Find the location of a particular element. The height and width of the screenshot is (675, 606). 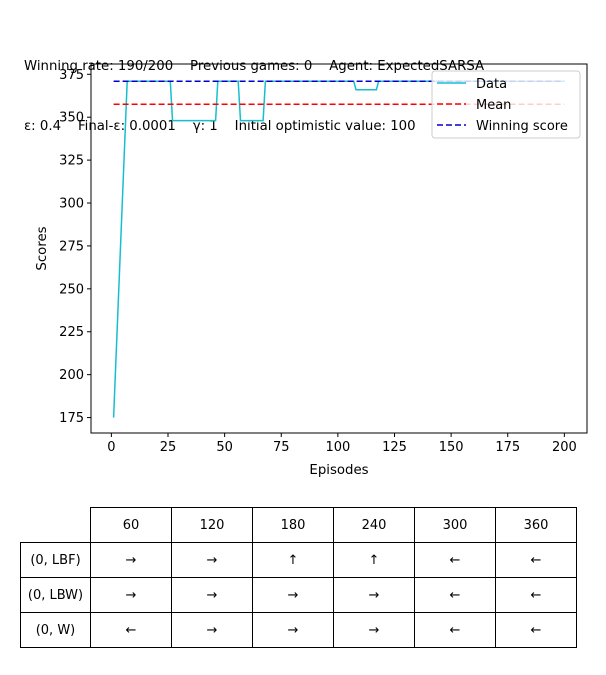

x-tick-label: 0 is located at coordinates (111, 447).